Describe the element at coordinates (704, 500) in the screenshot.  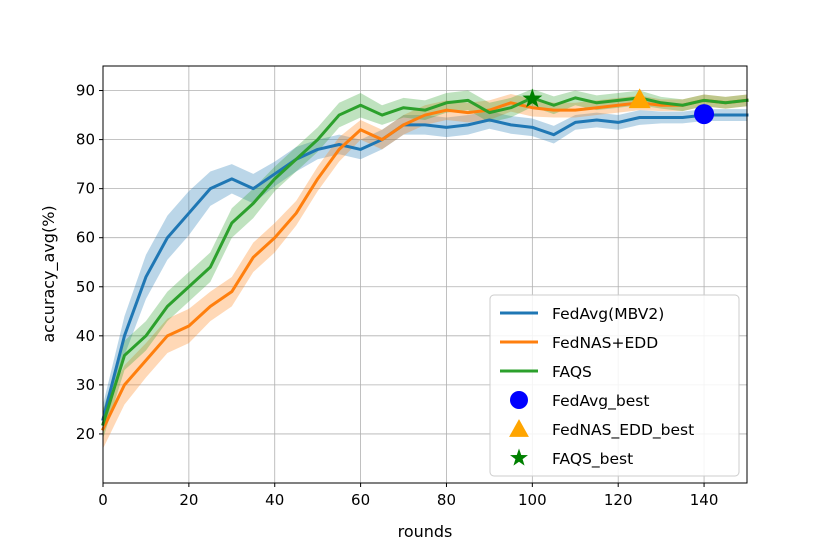
I see `x-tick-label: 140` at that location.